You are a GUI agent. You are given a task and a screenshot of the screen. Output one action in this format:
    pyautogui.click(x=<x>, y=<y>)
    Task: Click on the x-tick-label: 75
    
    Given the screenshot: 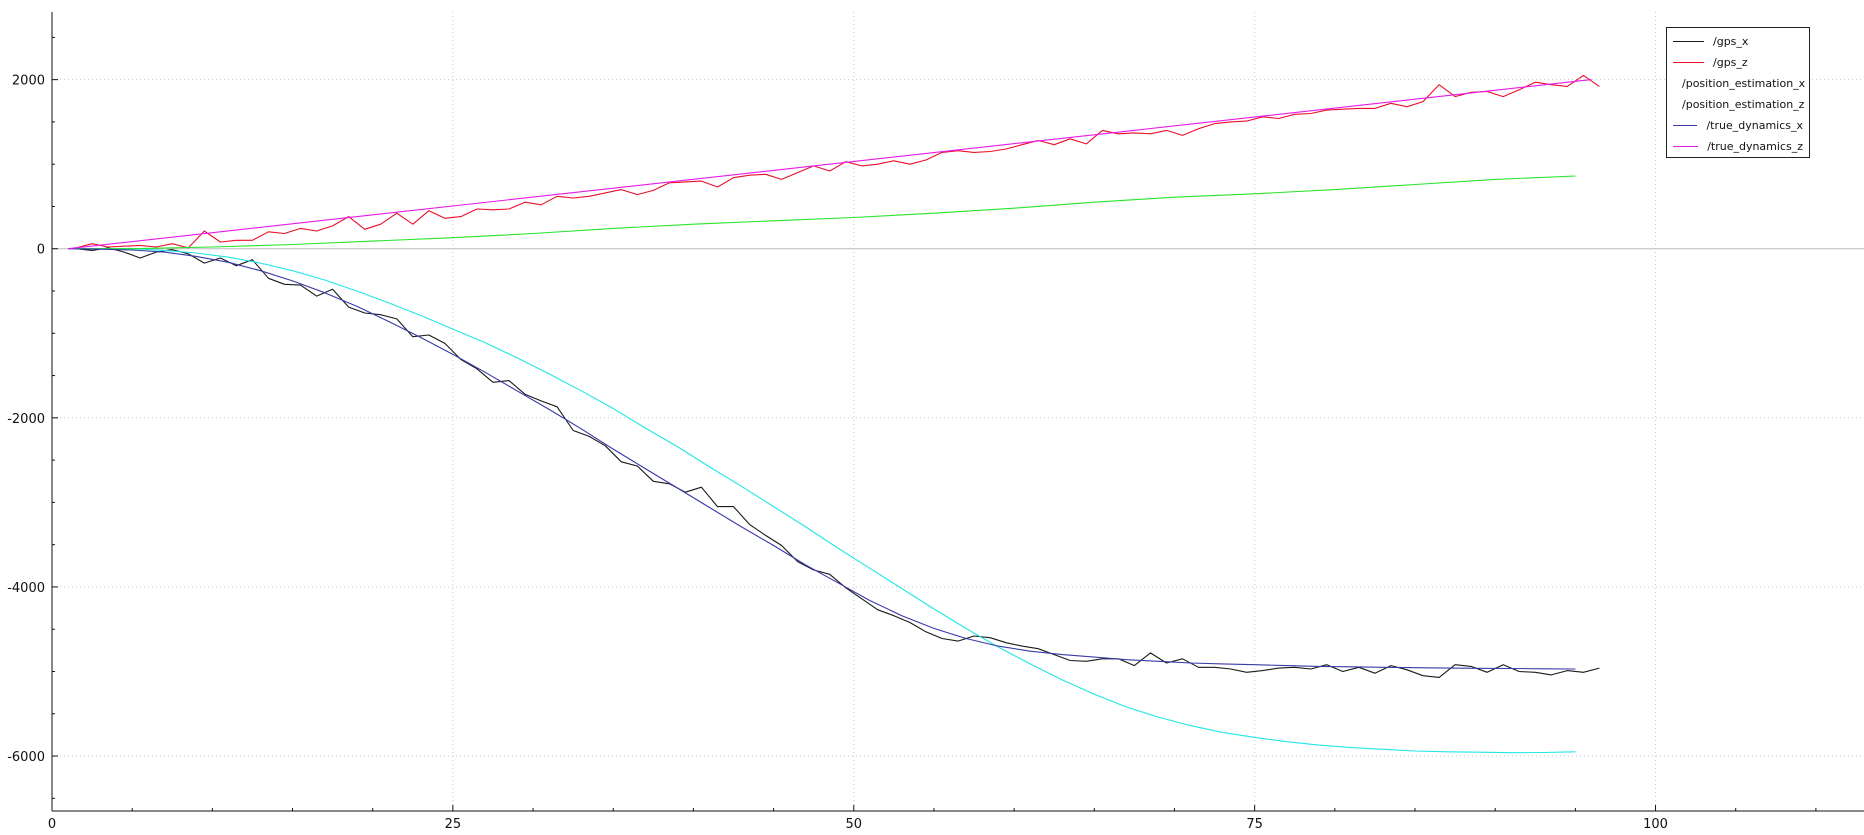 What is the action you would take?
    pyautogui.click(x=1254, y=824)
    